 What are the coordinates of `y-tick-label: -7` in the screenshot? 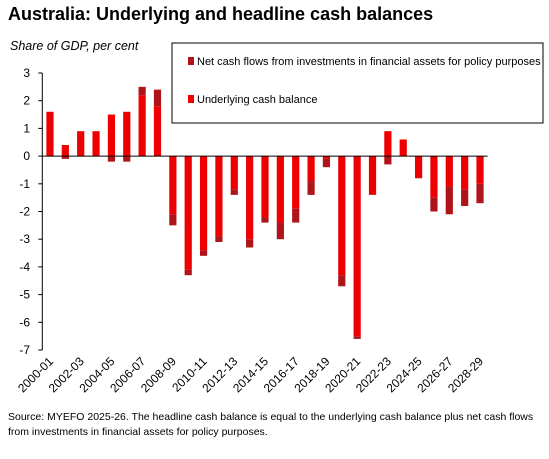 It's located at (24, 350).